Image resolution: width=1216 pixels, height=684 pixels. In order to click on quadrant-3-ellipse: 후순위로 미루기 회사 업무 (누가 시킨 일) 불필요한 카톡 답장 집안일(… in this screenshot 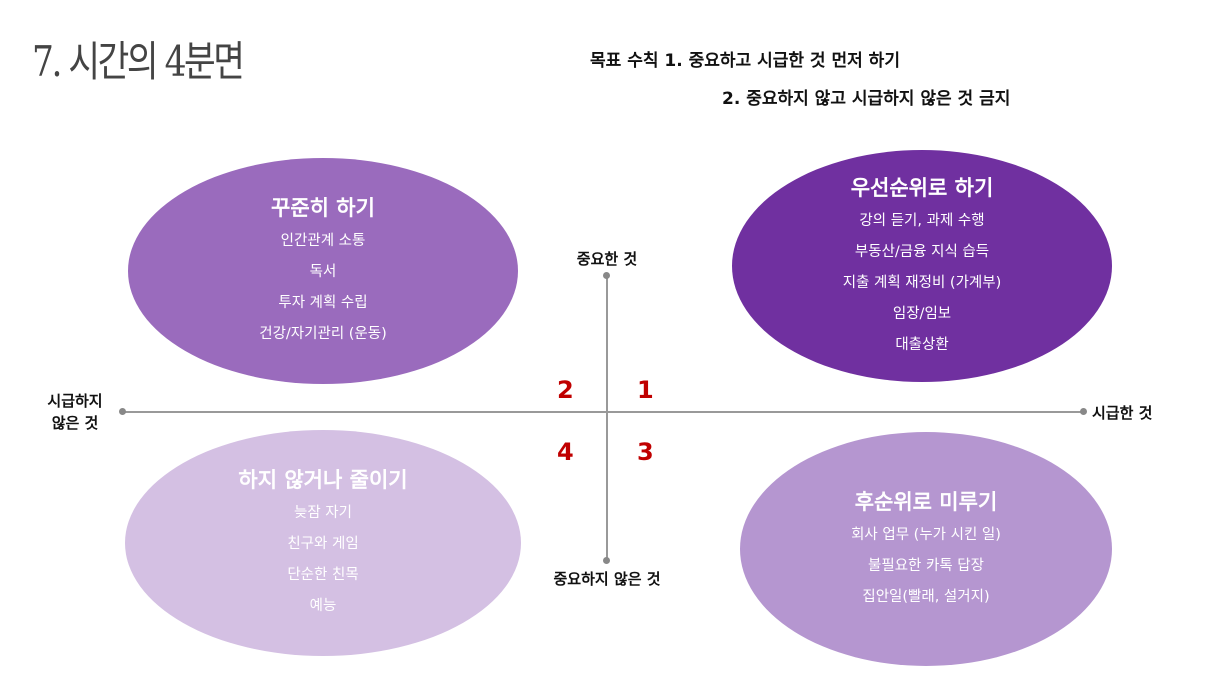, I will do `click(926, 549)`.